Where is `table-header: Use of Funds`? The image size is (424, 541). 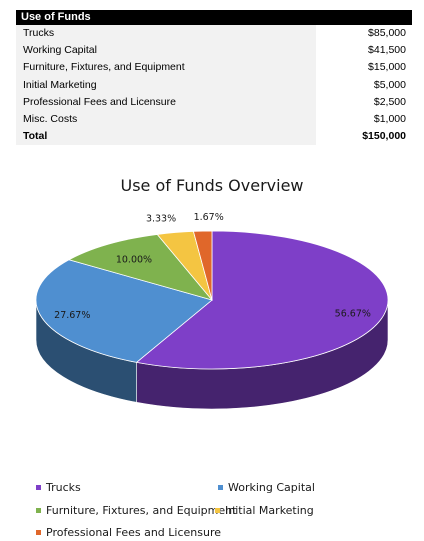 table-header: Use of Funds is located at coordinates (214, 17).